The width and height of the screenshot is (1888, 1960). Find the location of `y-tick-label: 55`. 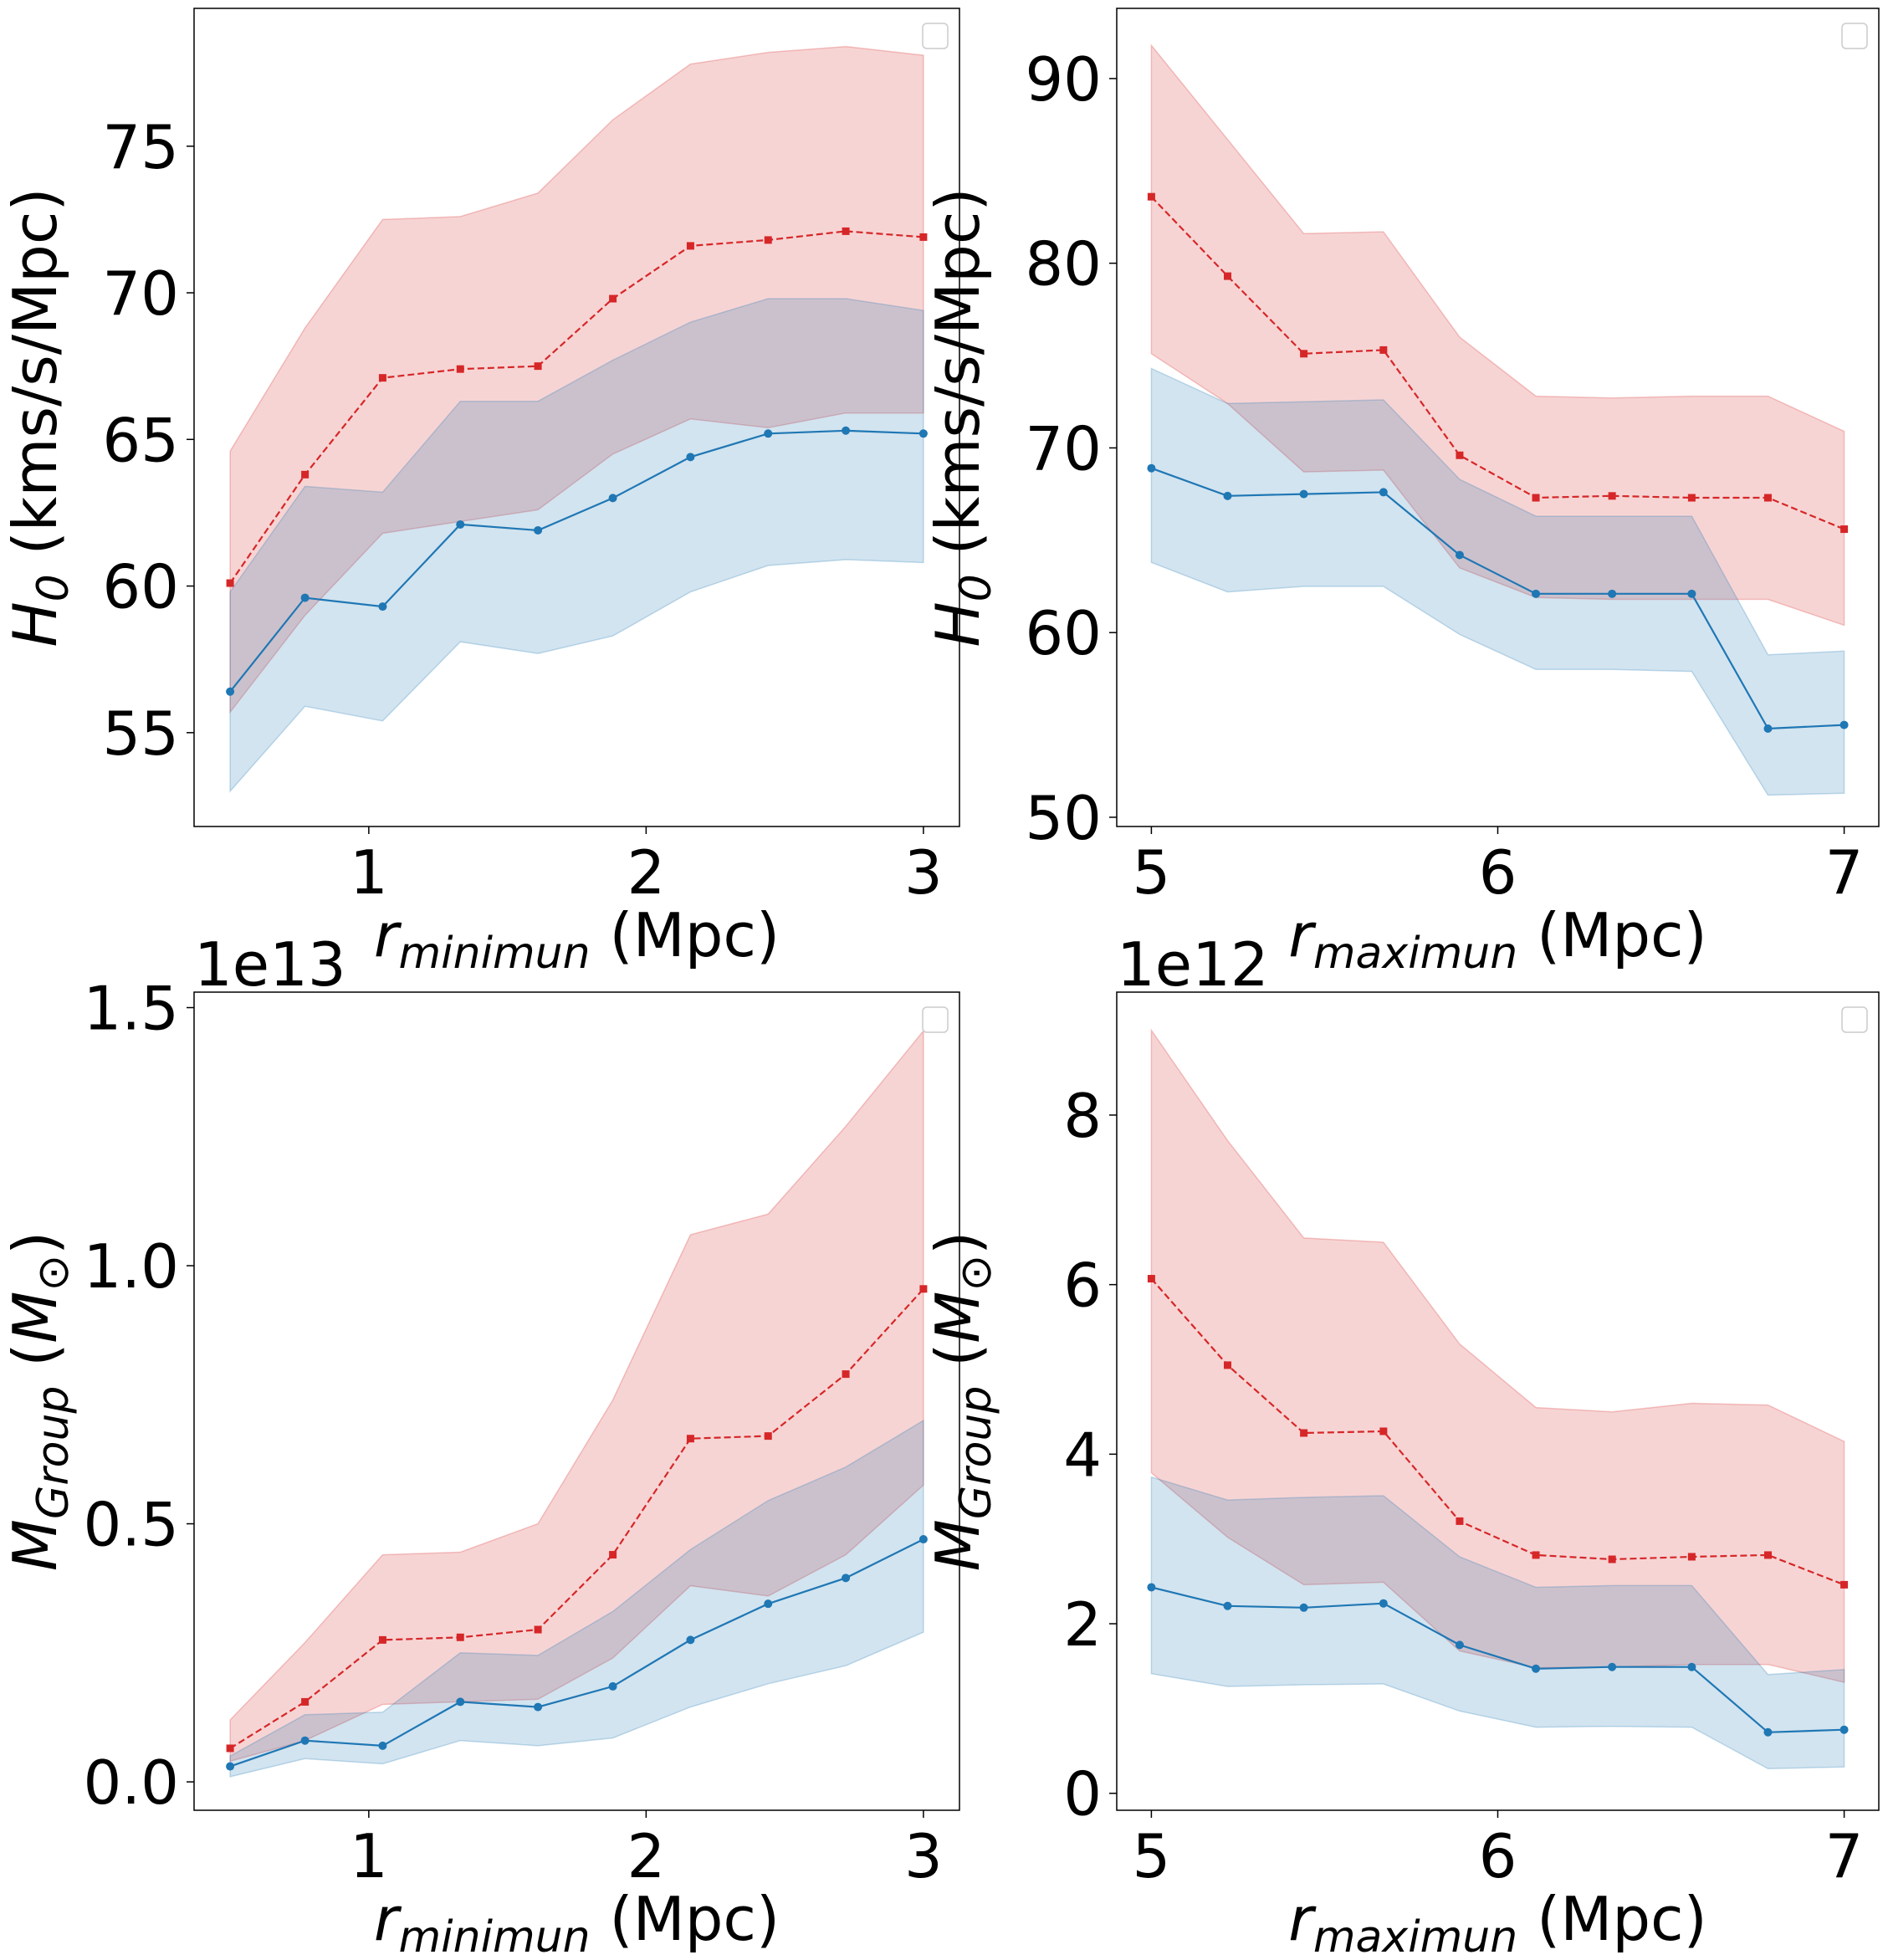

y-tick-label: 55 is located at coordinates (140, 734).